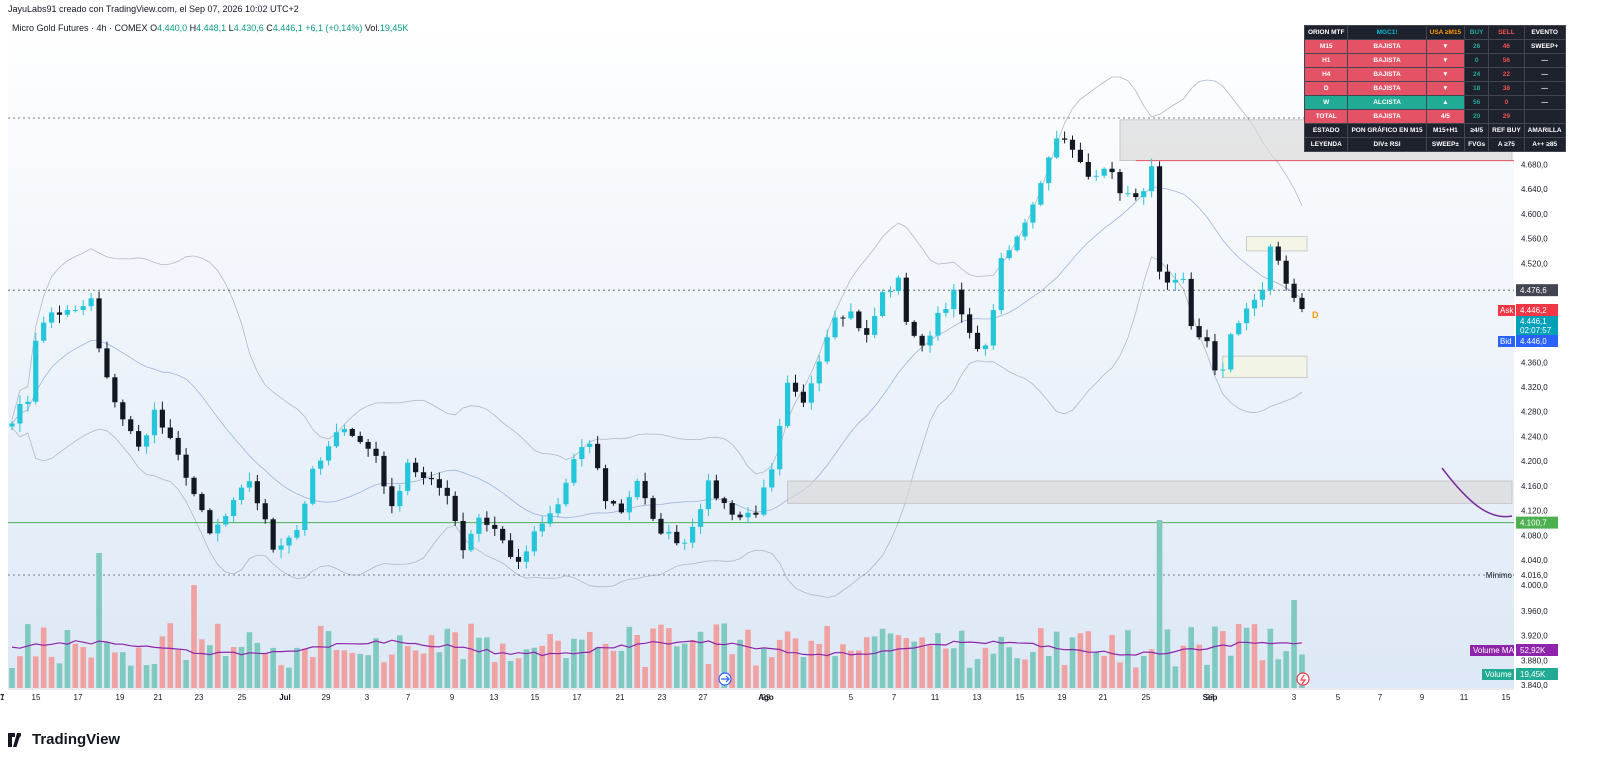  I want to click on ohlc-low: 4.430,6, so click(248, 28).